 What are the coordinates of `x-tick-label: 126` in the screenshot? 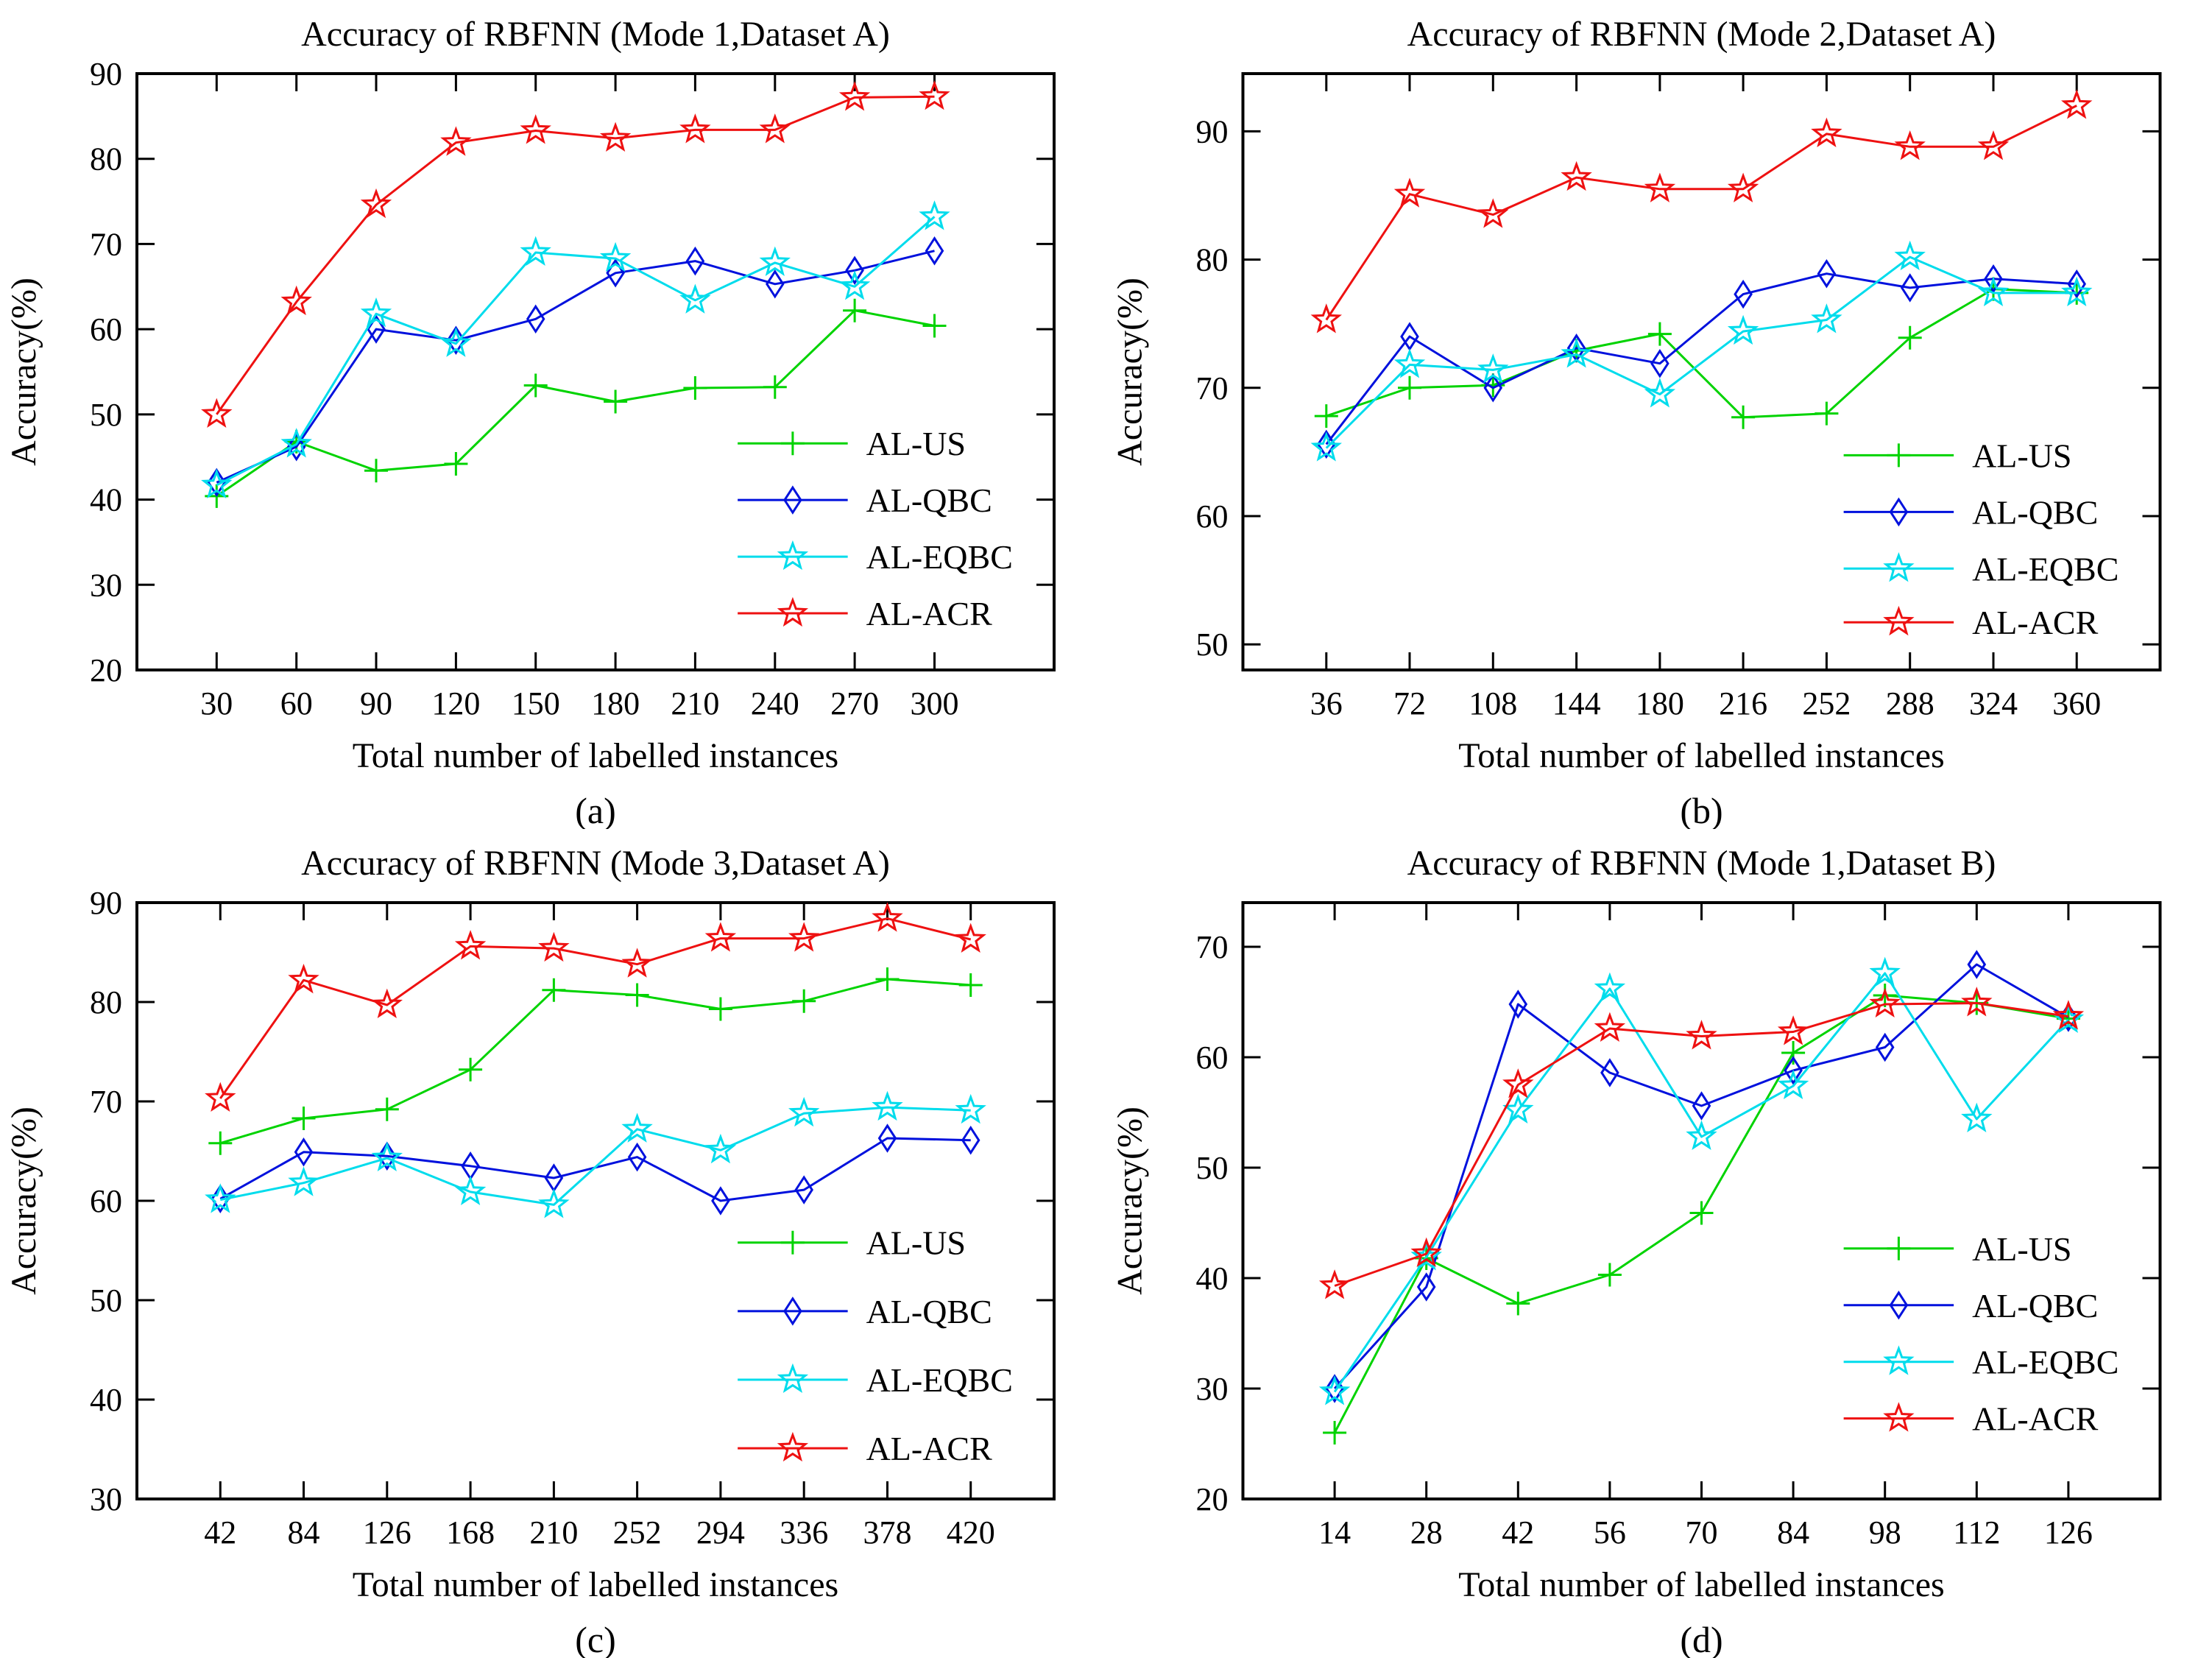 It's located at (2068, 1533).